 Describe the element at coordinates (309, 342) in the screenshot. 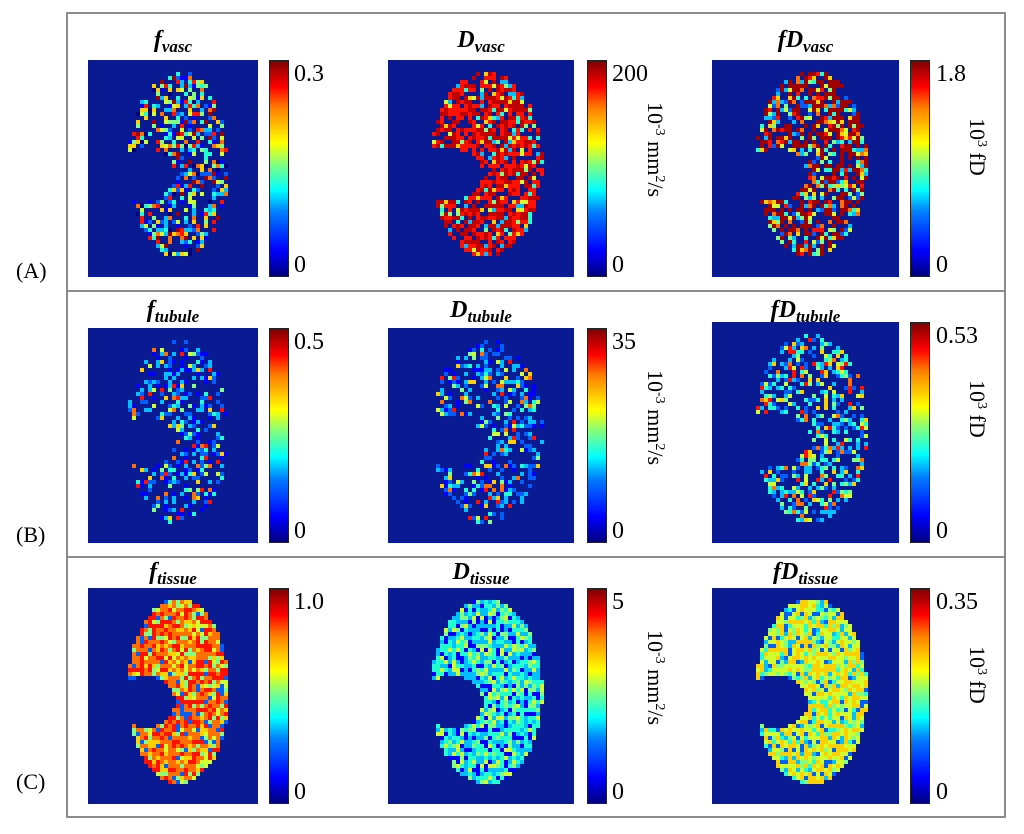

I see `colorbar-max-label: 0.5` at that location.